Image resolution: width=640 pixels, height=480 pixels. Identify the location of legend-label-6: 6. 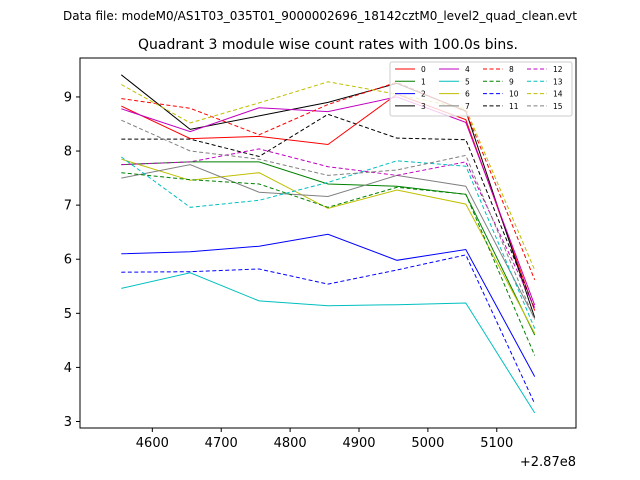
(467, 94).